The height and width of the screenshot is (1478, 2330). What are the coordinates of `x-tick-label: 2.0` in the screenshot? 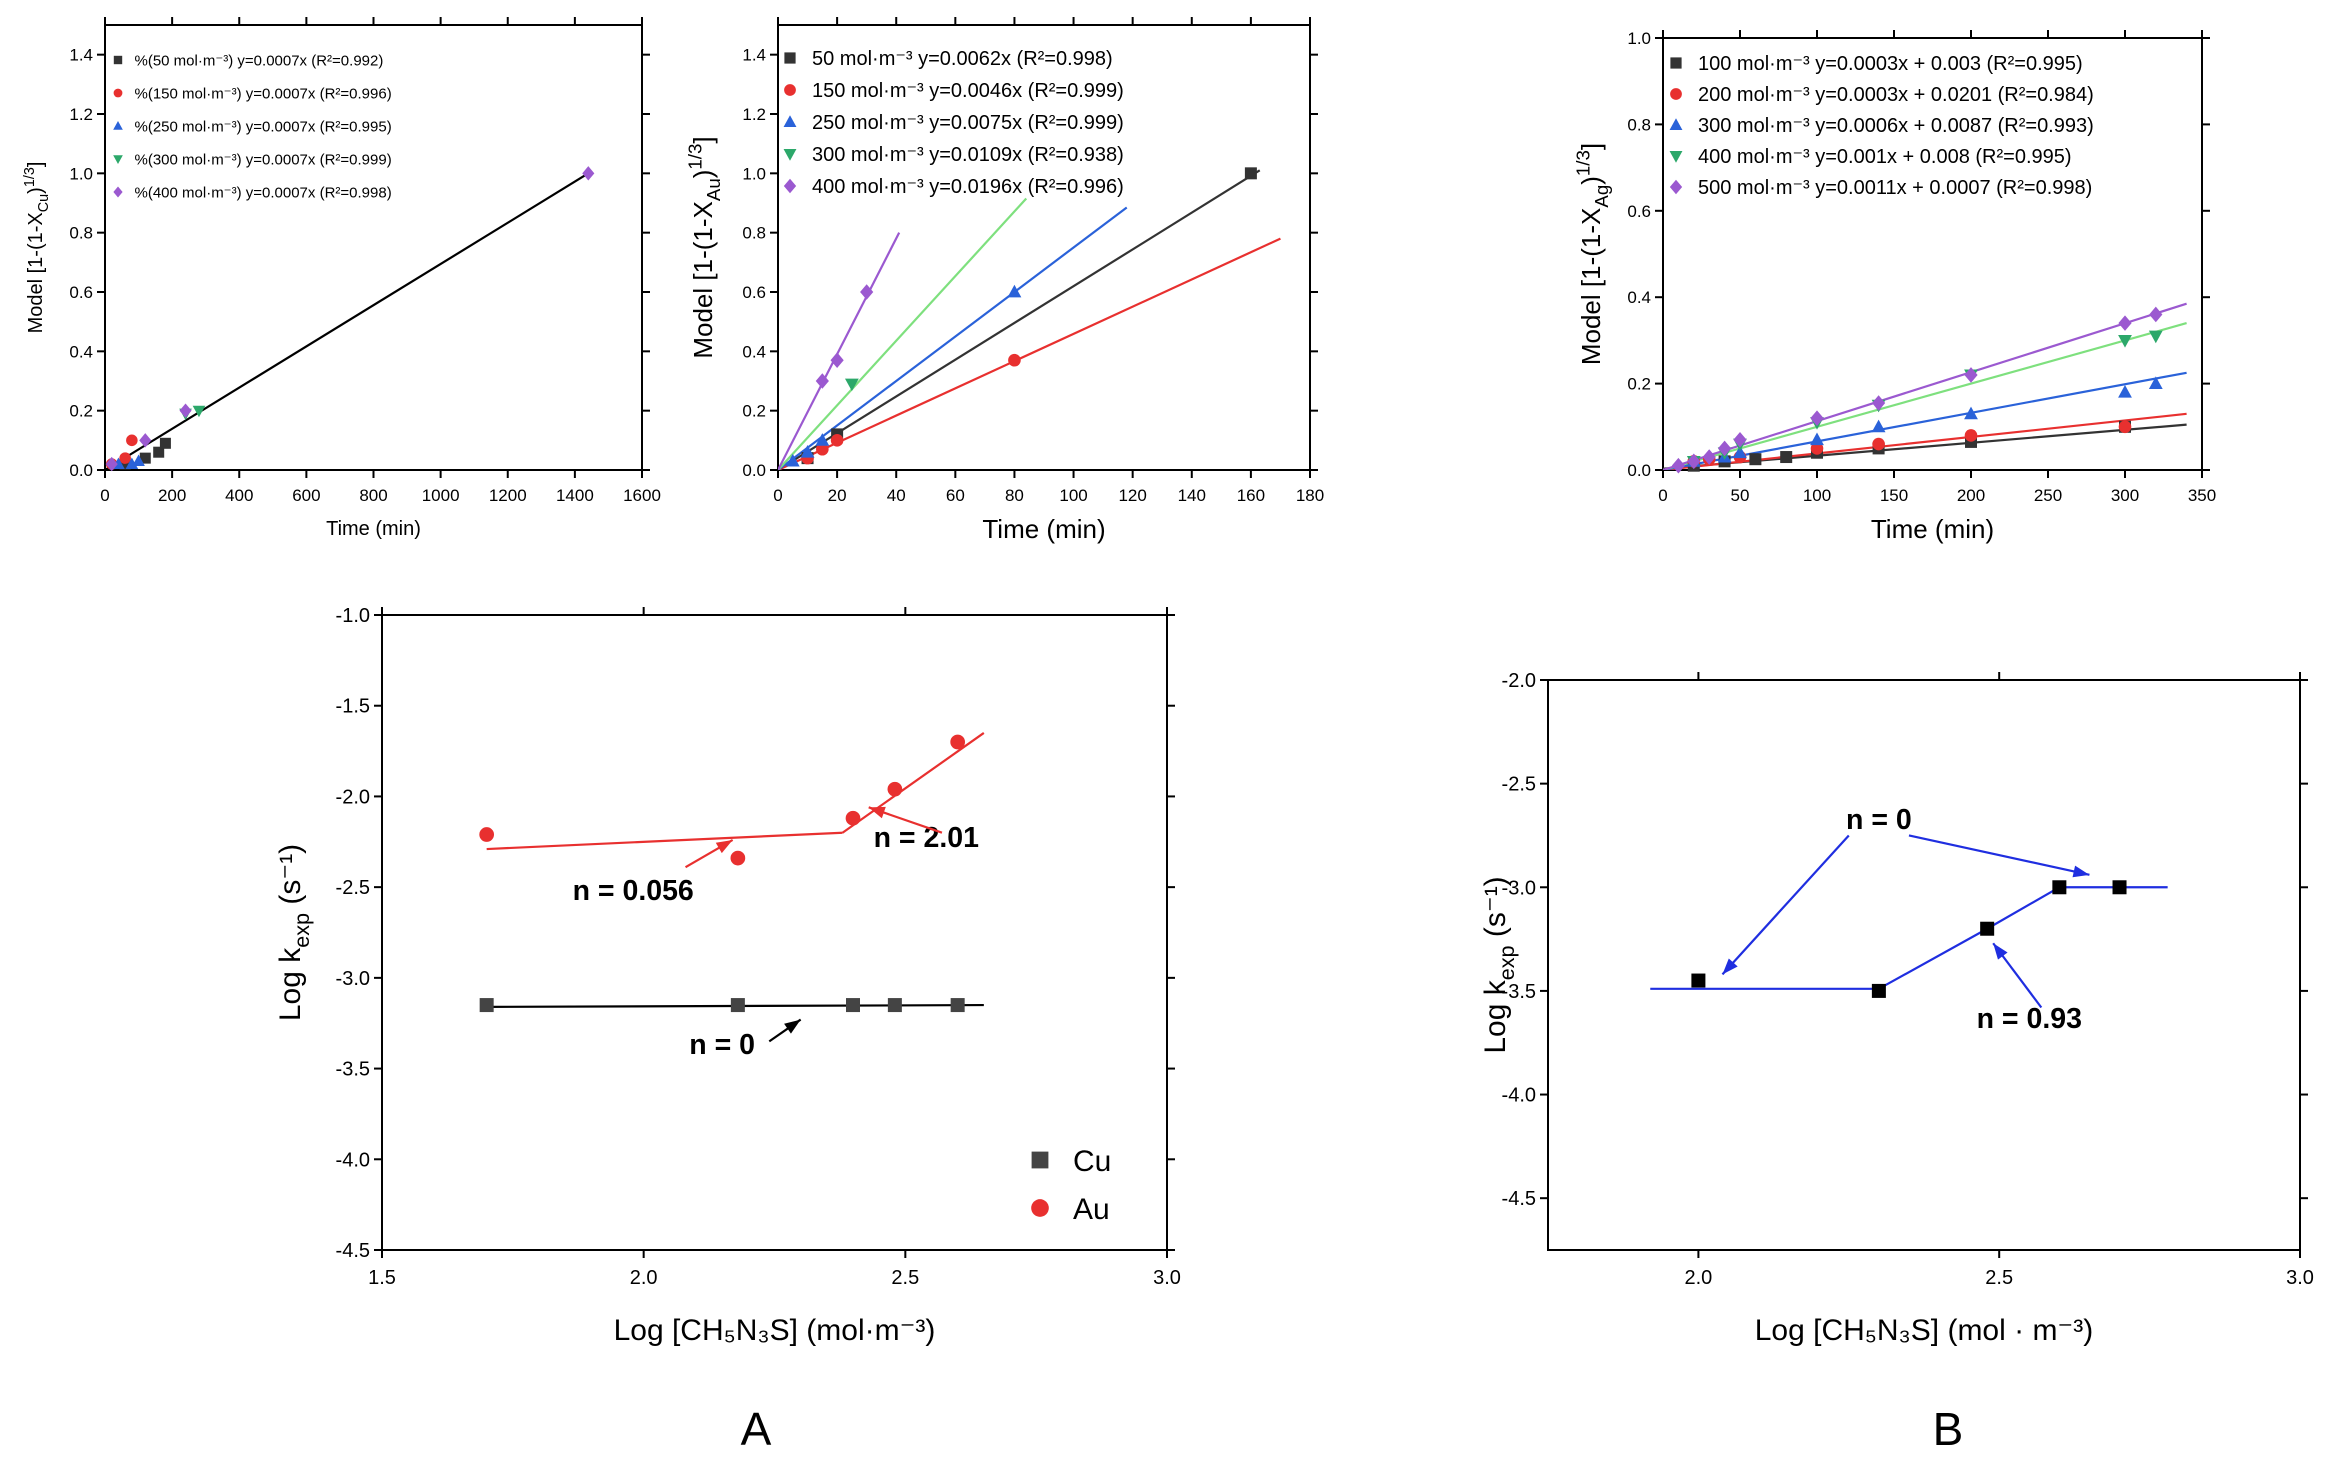 It's located at (644, 1278).